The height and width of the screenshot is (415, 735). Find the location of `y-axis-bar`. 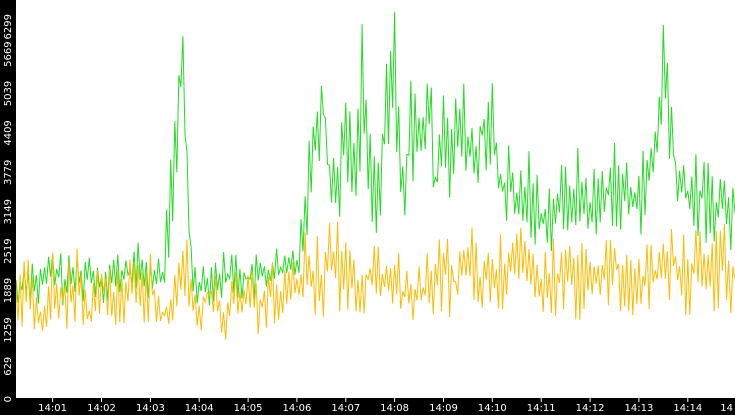

y-axis-bar is located at coordinates (8, 207).